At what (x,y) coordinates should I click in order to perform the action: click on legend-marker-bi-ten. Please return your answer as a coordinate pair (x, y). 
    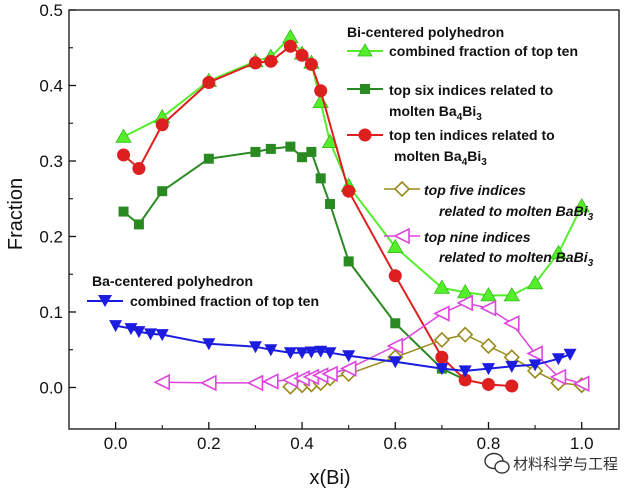
    Looking at the image, I should click on (365, 135).